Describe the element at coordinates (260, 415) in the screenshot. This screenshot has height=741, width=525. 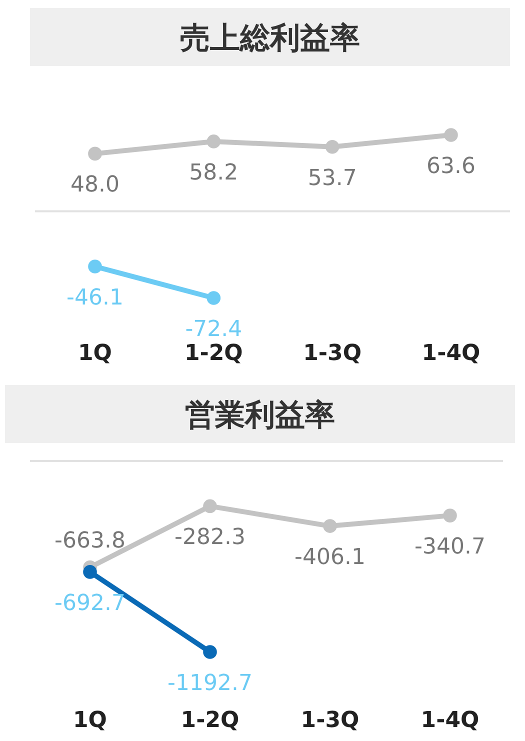
I see `chart-title: 営業利益率` at that location.